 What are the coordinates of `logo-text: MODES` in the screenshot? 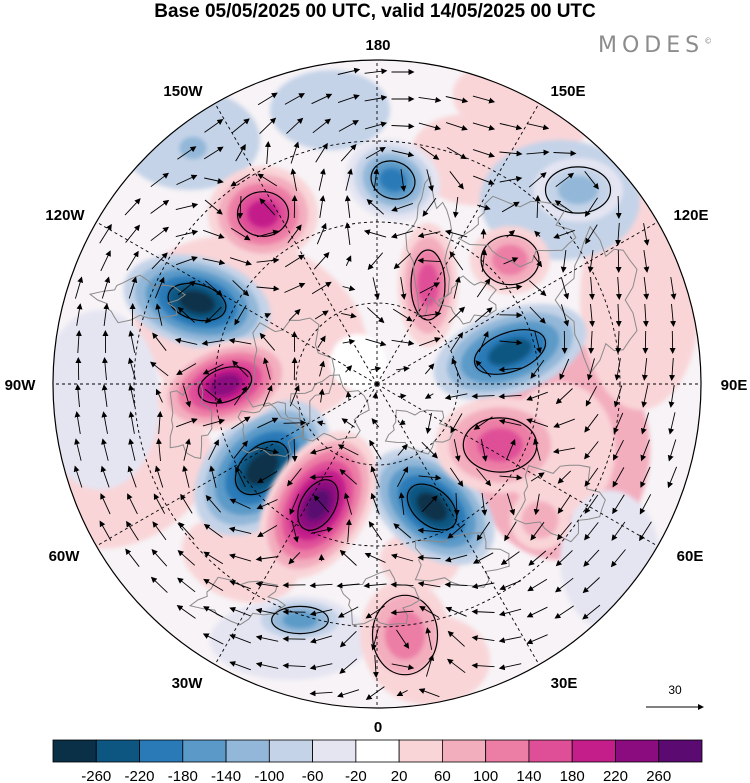 It's located at (651, 45).